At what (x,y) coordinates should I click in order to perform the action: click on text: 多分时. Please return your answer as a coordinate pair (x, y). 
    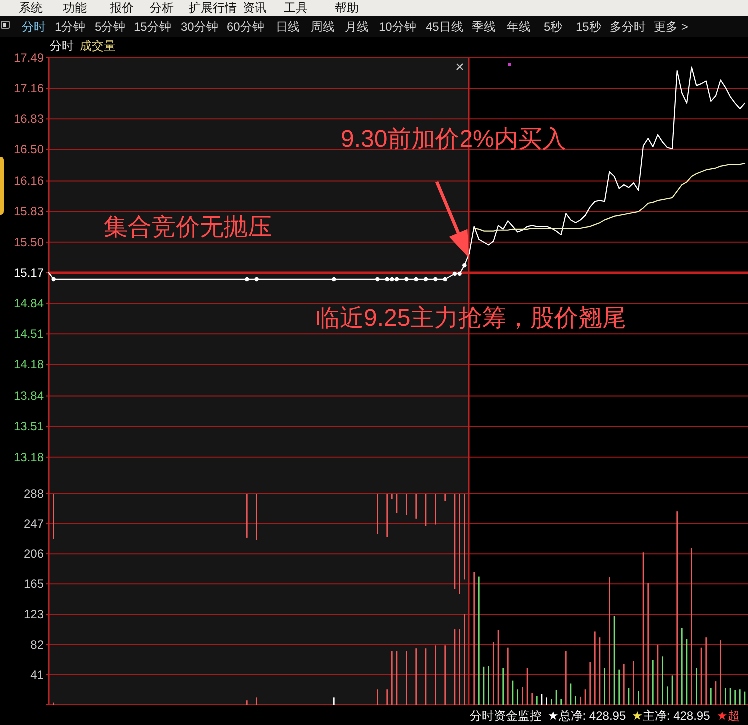
    Looking at the image, I should click on (628, 27).